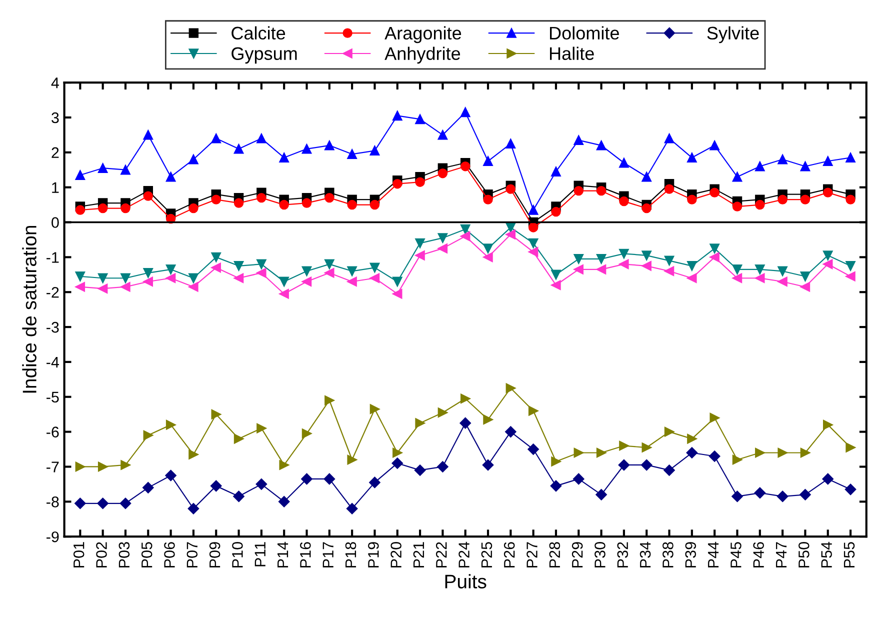 This screenshot has height=635, width=869. What do you see at coordinates (259, 33) in the screenshot?
I see `legend-label: Calcite` at bounding box center [259, 33].